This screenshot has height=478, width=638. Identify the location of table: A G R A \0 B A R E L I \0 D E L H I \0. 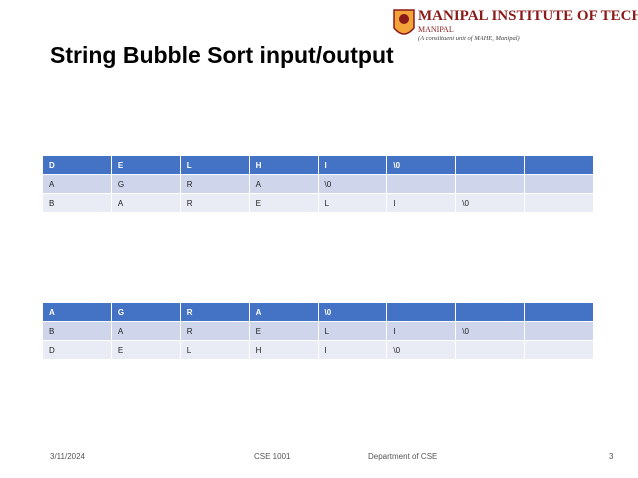
(318, 331).